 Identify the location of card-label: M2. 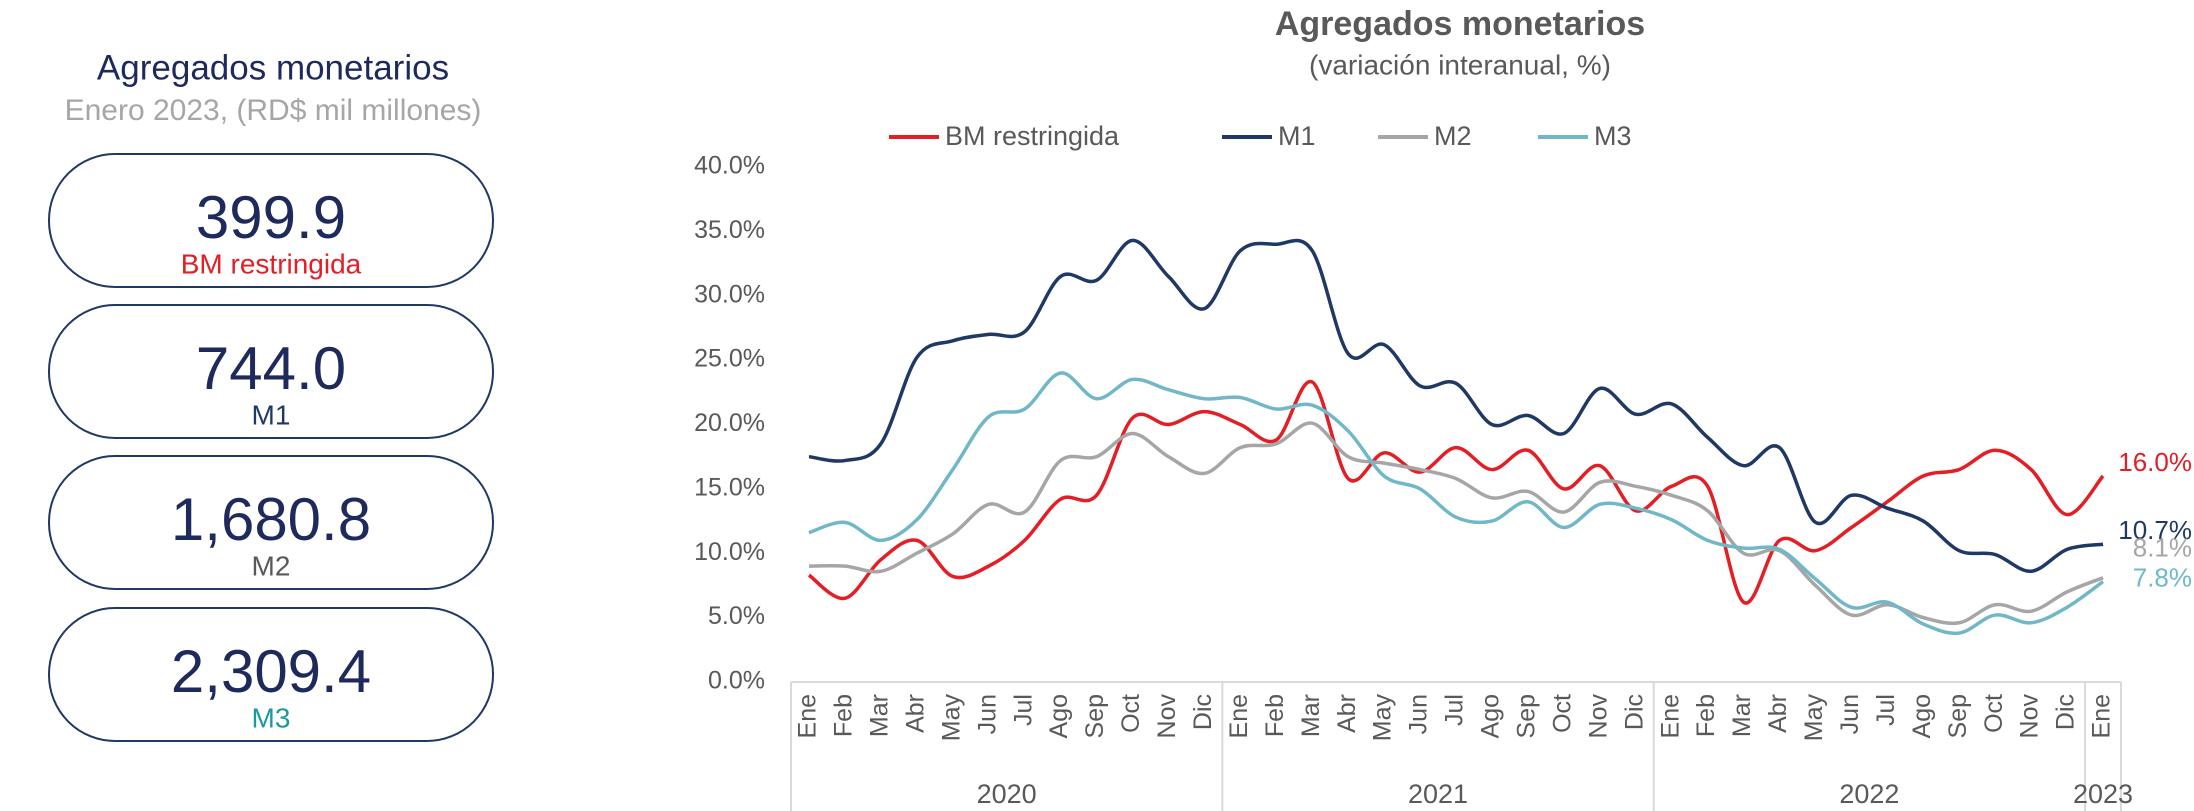
(271, 565).